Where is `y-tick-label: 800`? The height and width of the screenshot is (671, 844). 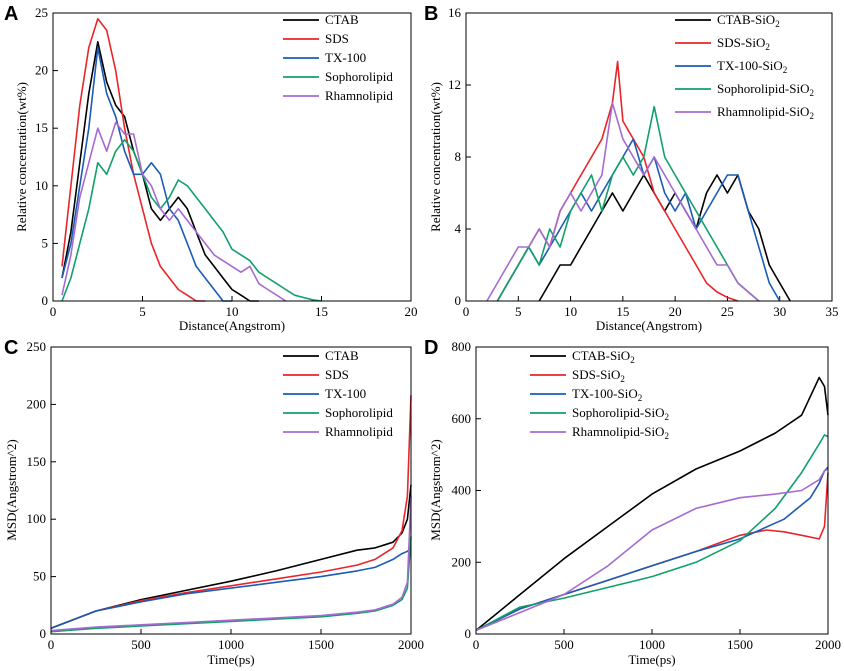 y-tick-label: 800 is located at coordinates (462, 346).